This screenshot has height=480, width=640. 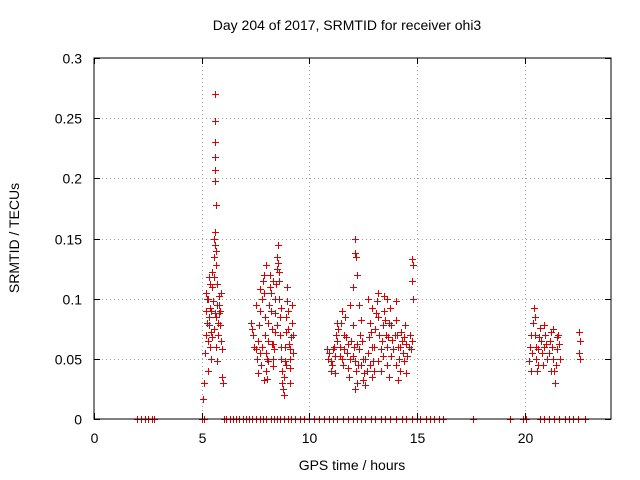 What do you see at coordinates (73, 179) in the screenshot?
I see `y-tick-label: 0.2` at bounding box center [73, 179].